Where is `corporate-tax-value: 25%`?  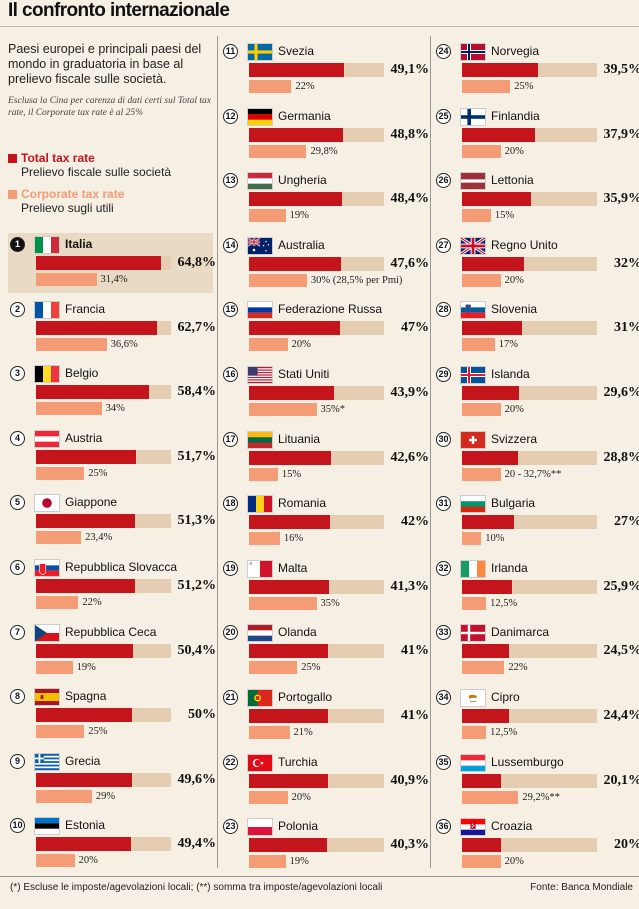 corporate-tax-value: 25% is located at coordinates (524, 86).